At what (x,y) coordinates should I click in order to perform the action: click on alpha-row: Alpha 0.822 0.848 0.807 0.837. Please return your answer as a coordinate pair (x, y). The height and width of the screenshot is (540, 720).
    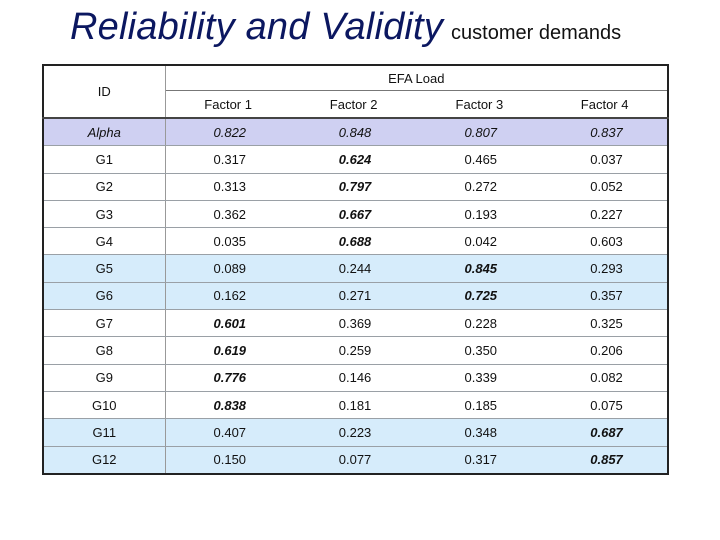
    Looking at the image, I should click on (356, 132).